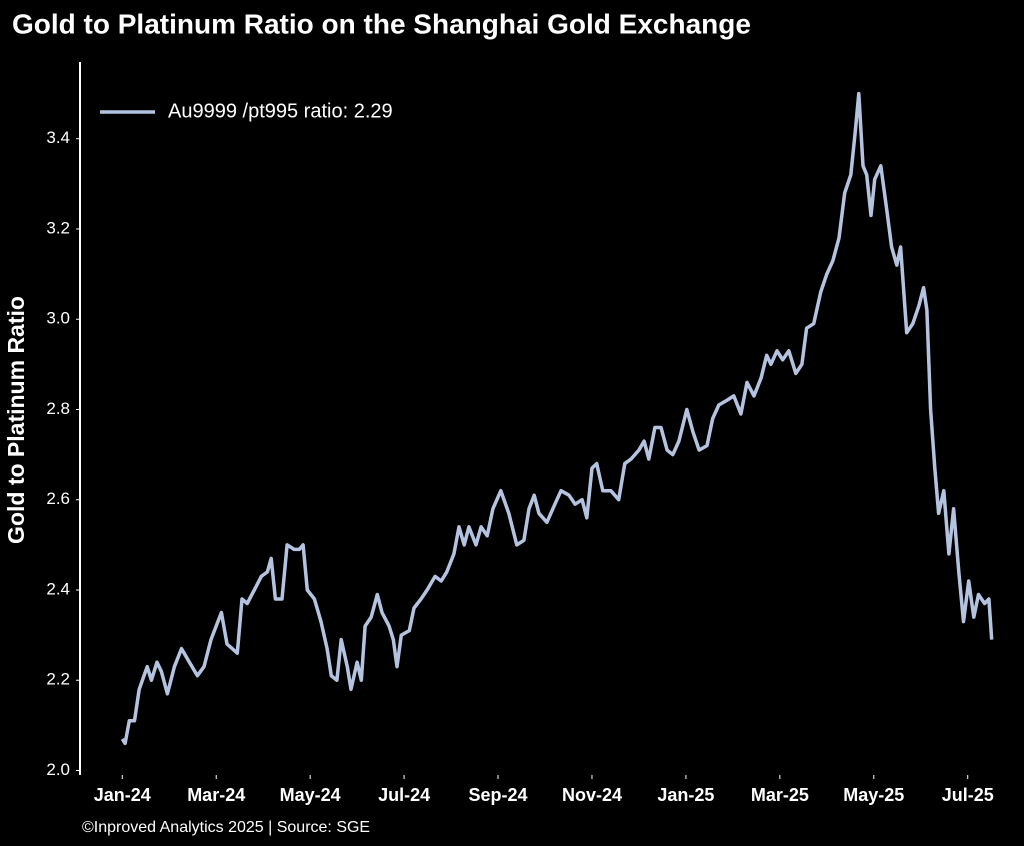 This screenshot has height=846, width=1024. I want to click on footer: ©Inproved Analytics 2025 | Source: SGE, so click(226, 827).